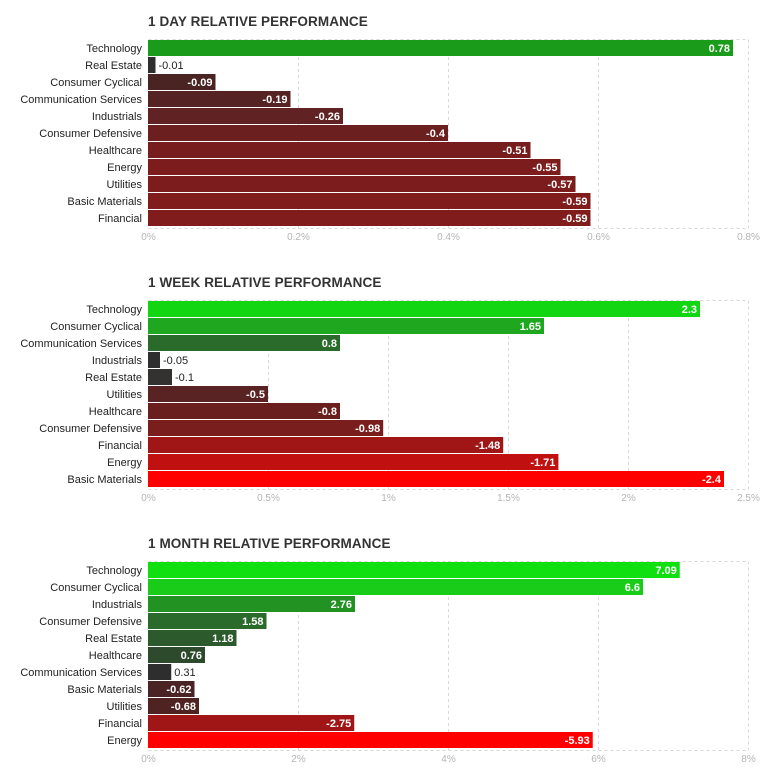 The width and height of the screenshot is (782, 776). Describe the element at coordinates (367, 429) in the screenshot. I see `value-label: -0.98` at that location.